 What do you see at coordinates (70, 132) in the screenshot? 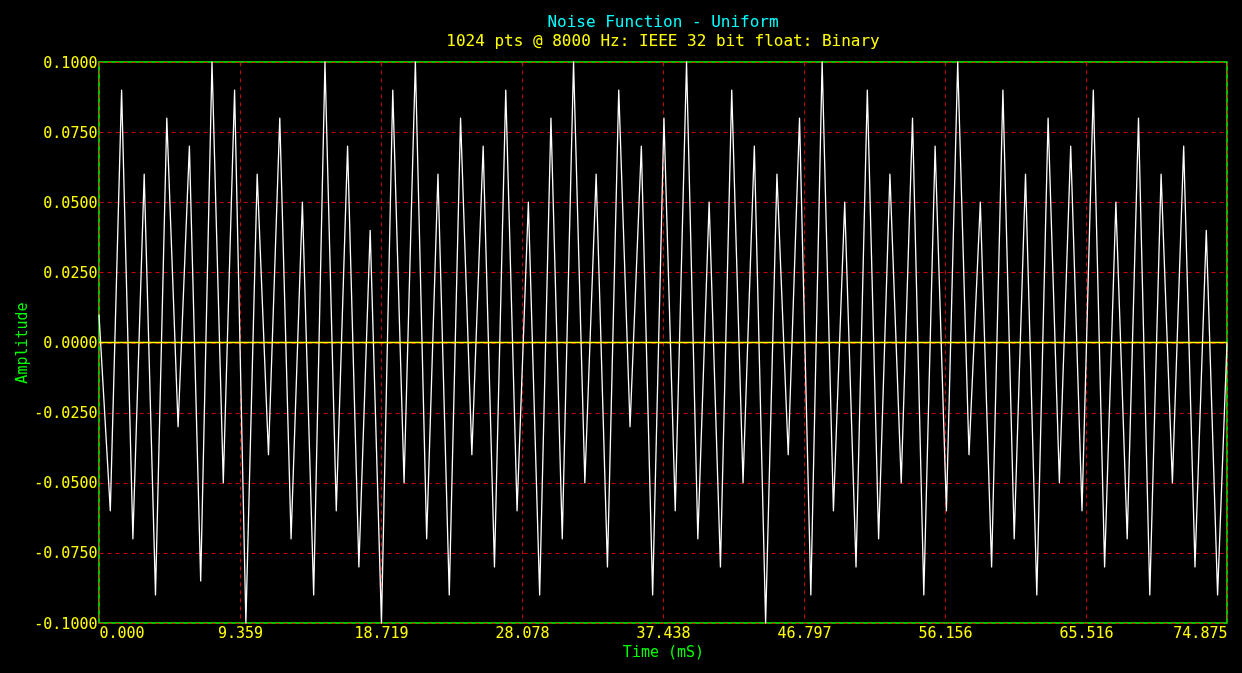
I see `y-tick-label: 0.0750` at bounding box center [70, 132].